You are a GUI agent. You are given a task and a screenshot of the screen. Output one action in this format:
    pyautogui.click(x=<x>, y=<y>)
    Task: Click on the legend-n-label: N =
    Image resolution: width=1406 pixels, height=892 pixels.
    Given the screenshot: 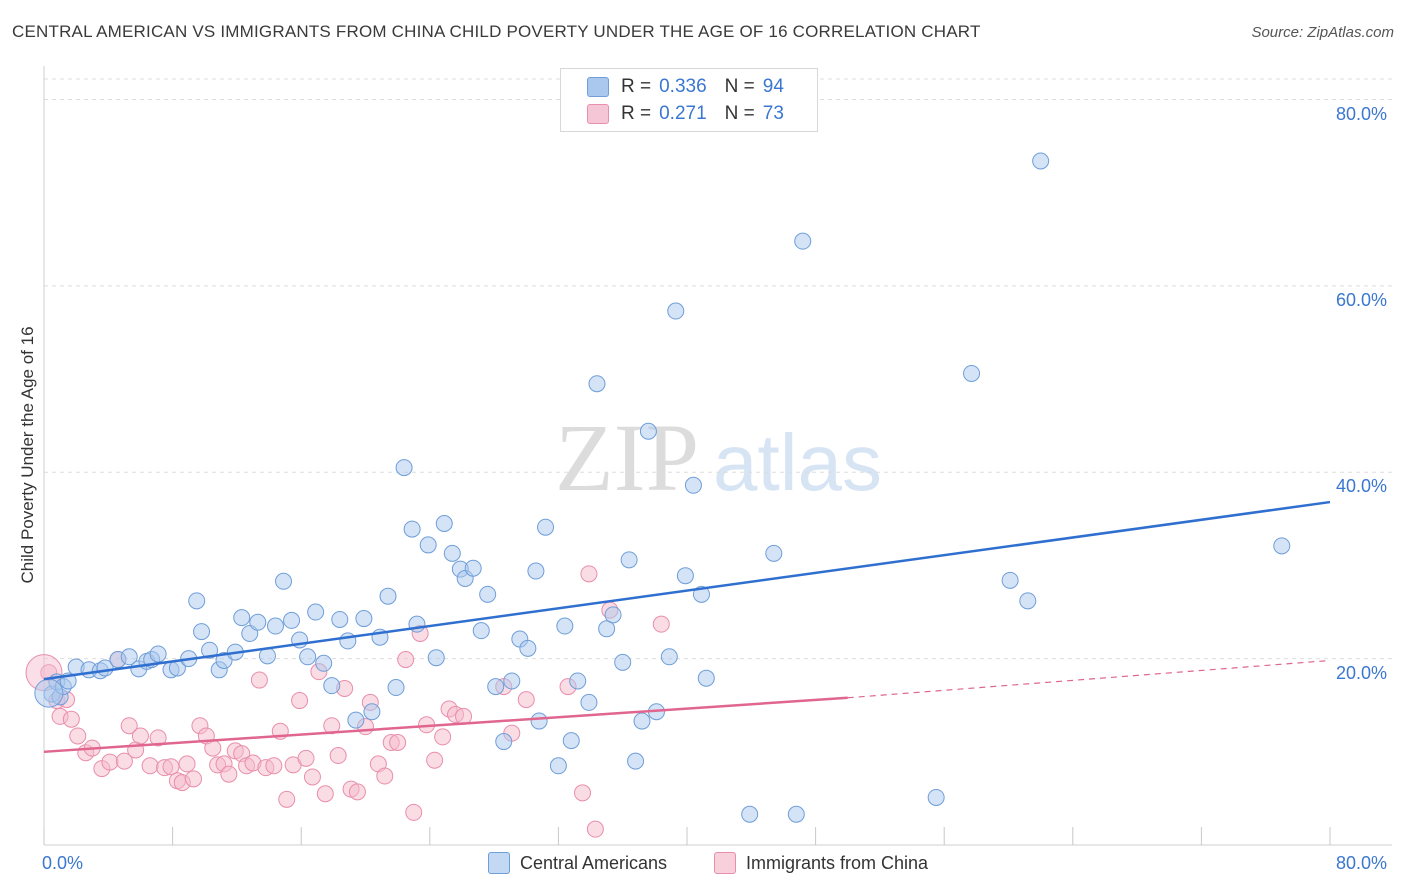 What is the action you would take?
    pyautogui.click(x=739, y=86)
    